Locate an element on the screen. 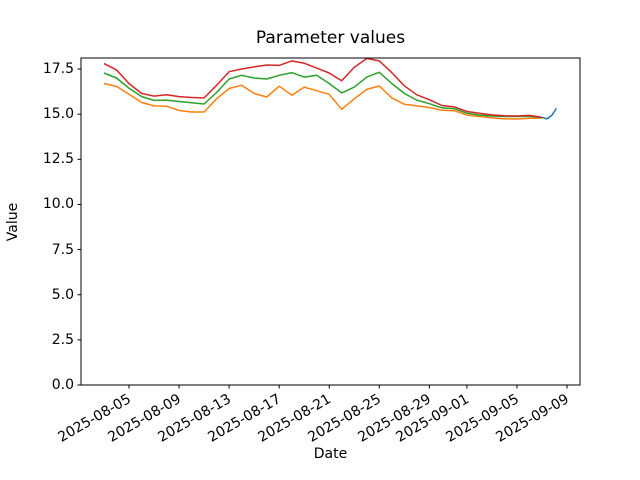 Image resolution: width=640 pixels, height=480 pixels. y-axis-label: Value is located at coordinates (13, 222).